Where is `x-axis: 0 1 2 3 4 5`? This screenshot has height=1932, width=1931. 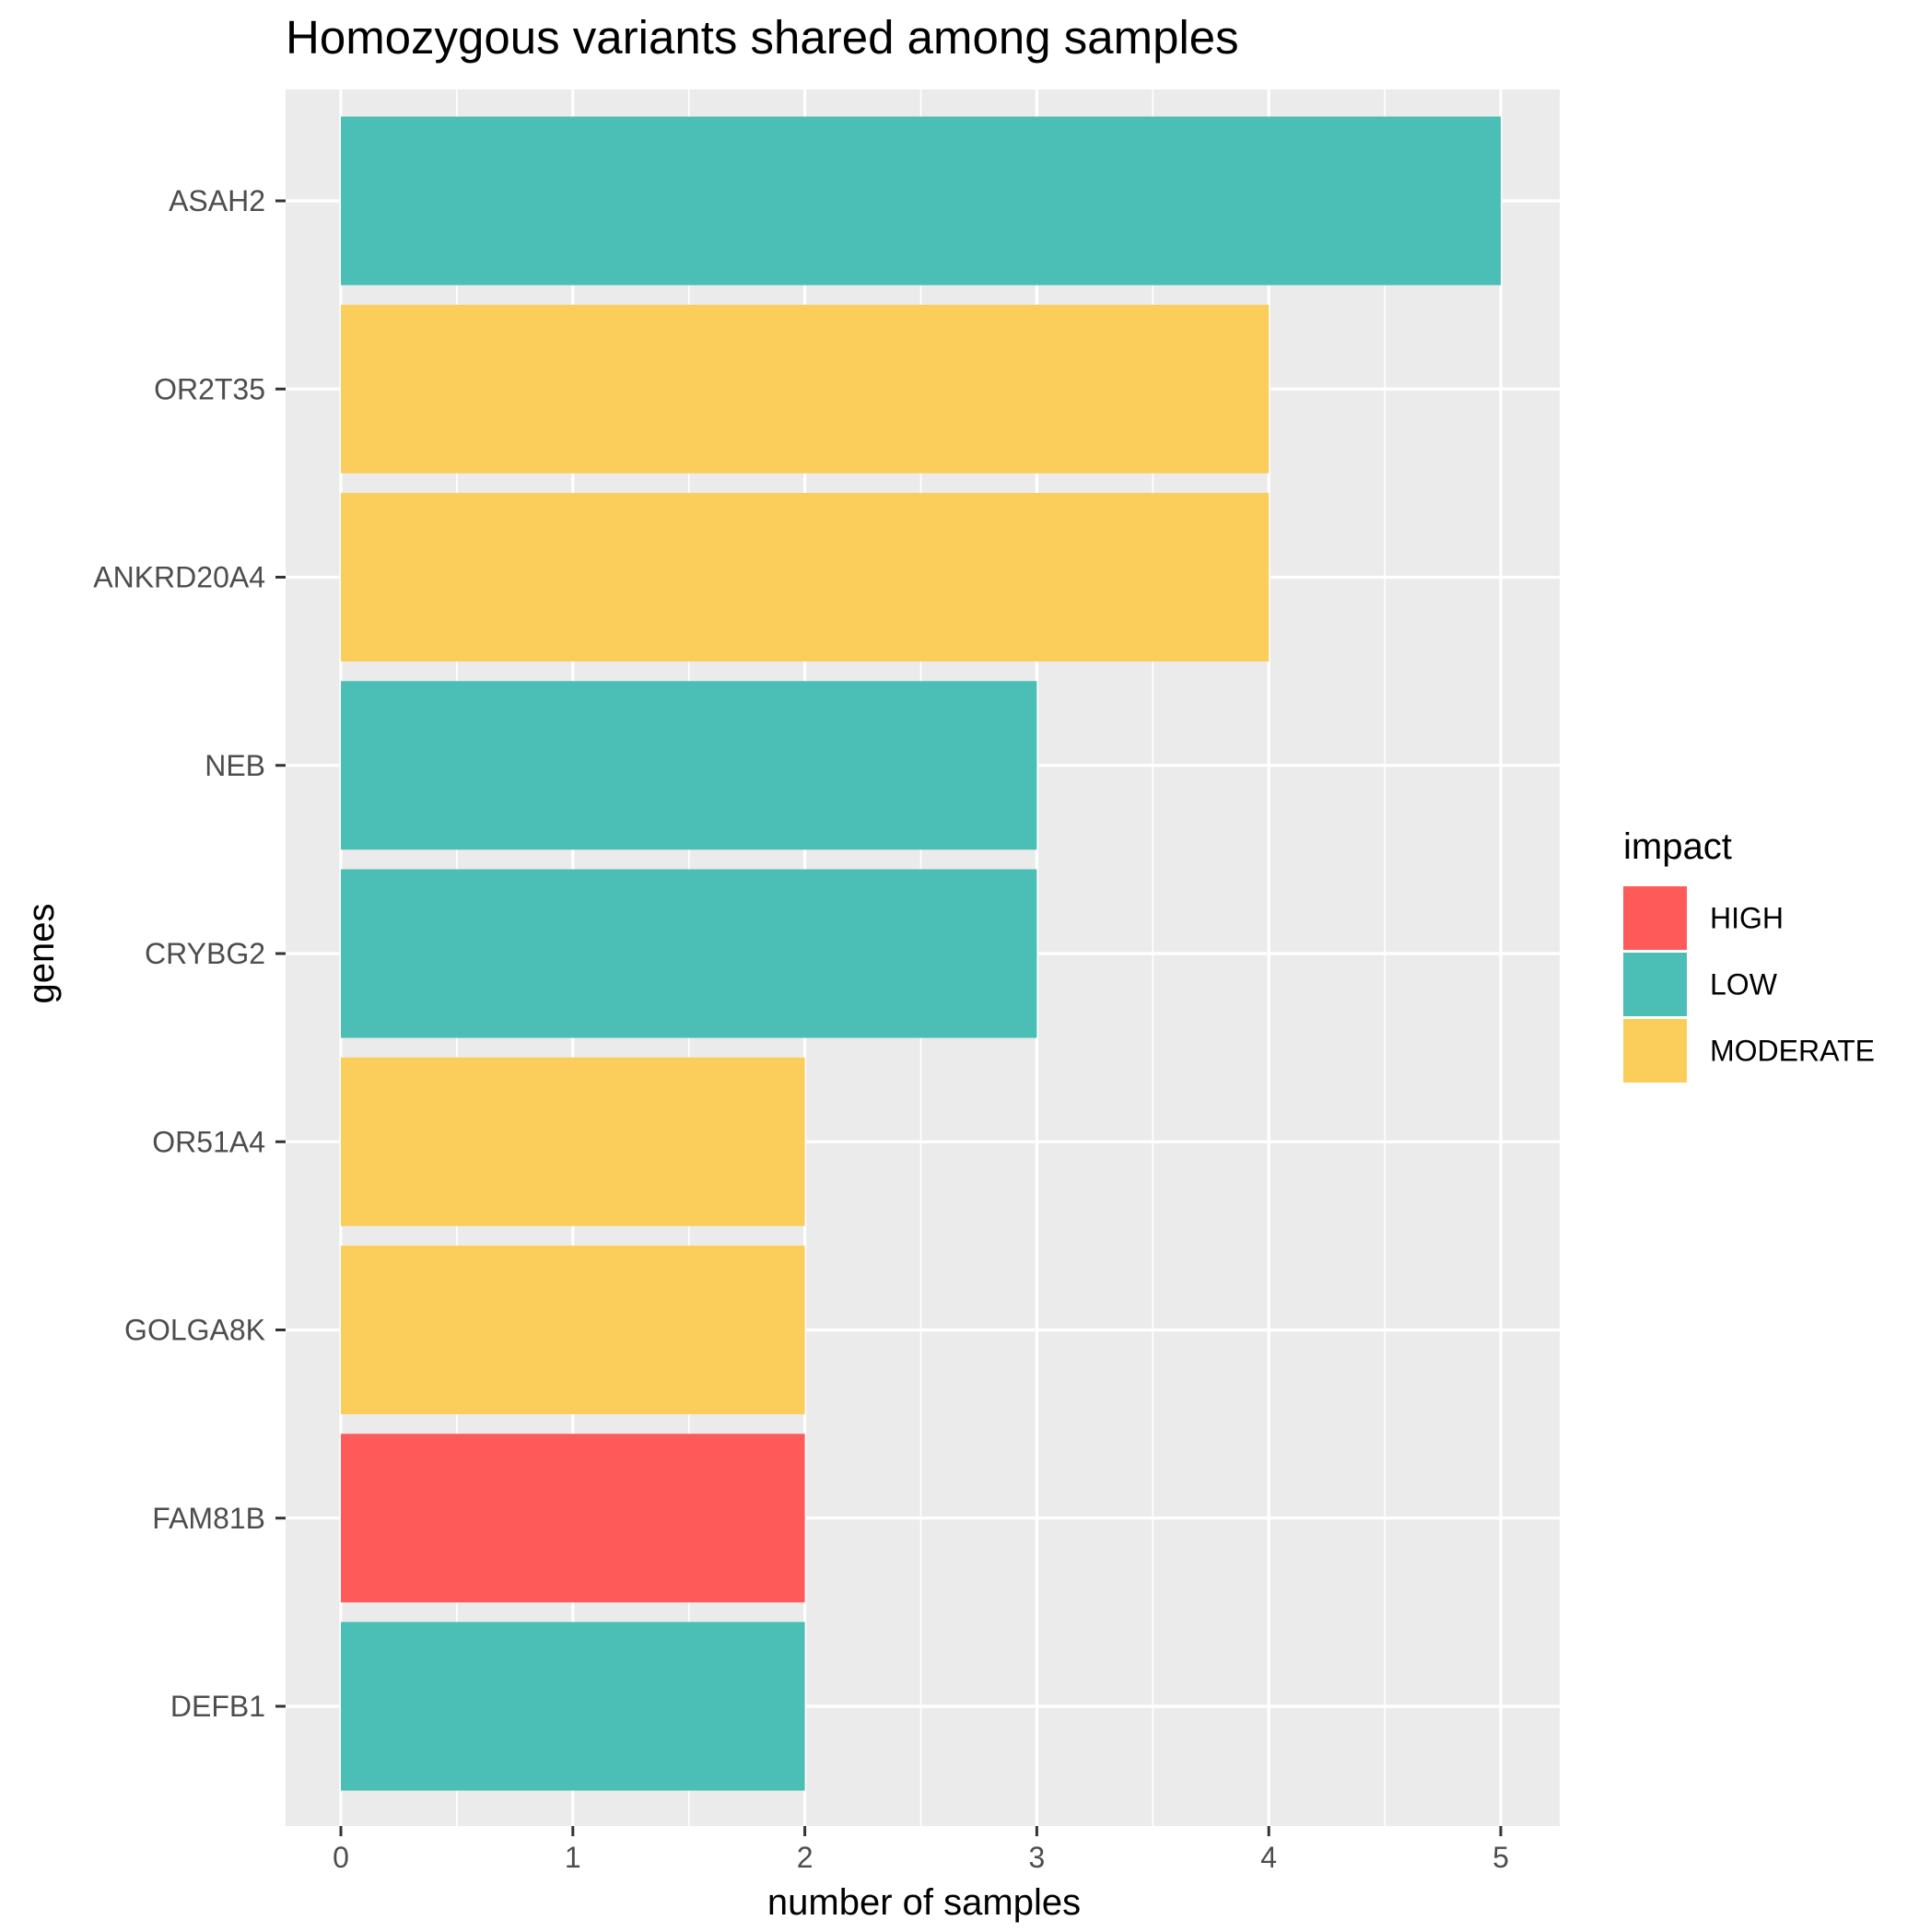
x-axis: 0 1 2 3 4 5 is located at coordinates (921, 1850).